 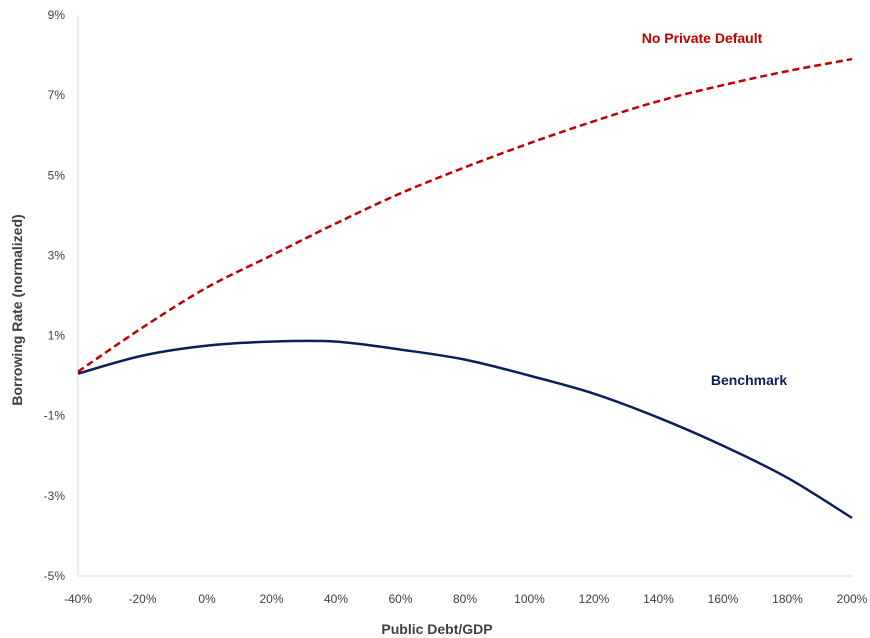 I want to click on x-tick-label: 120%, so click(x=594, y=599).